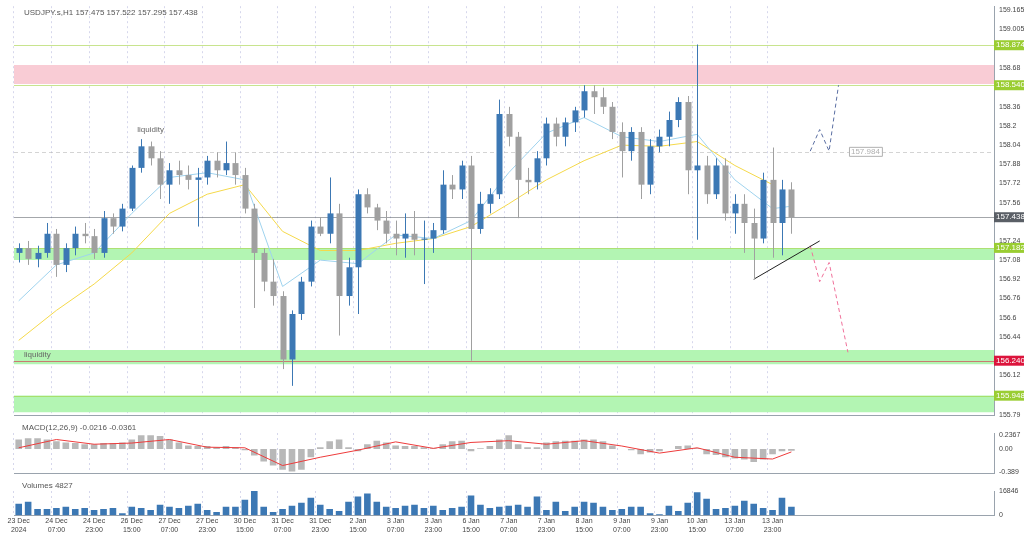  I want to click on band-label: liquidity, so click(37, 355).